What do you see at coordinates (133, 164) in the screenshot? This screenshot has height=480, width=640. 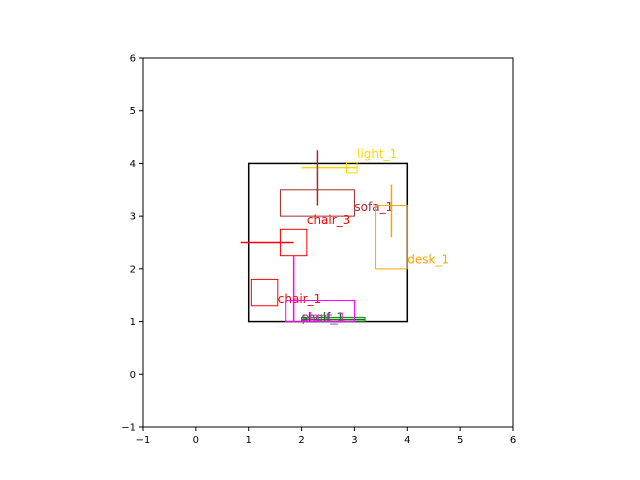 I see `y-tick-label: 4` at bounding box center [133, 164].